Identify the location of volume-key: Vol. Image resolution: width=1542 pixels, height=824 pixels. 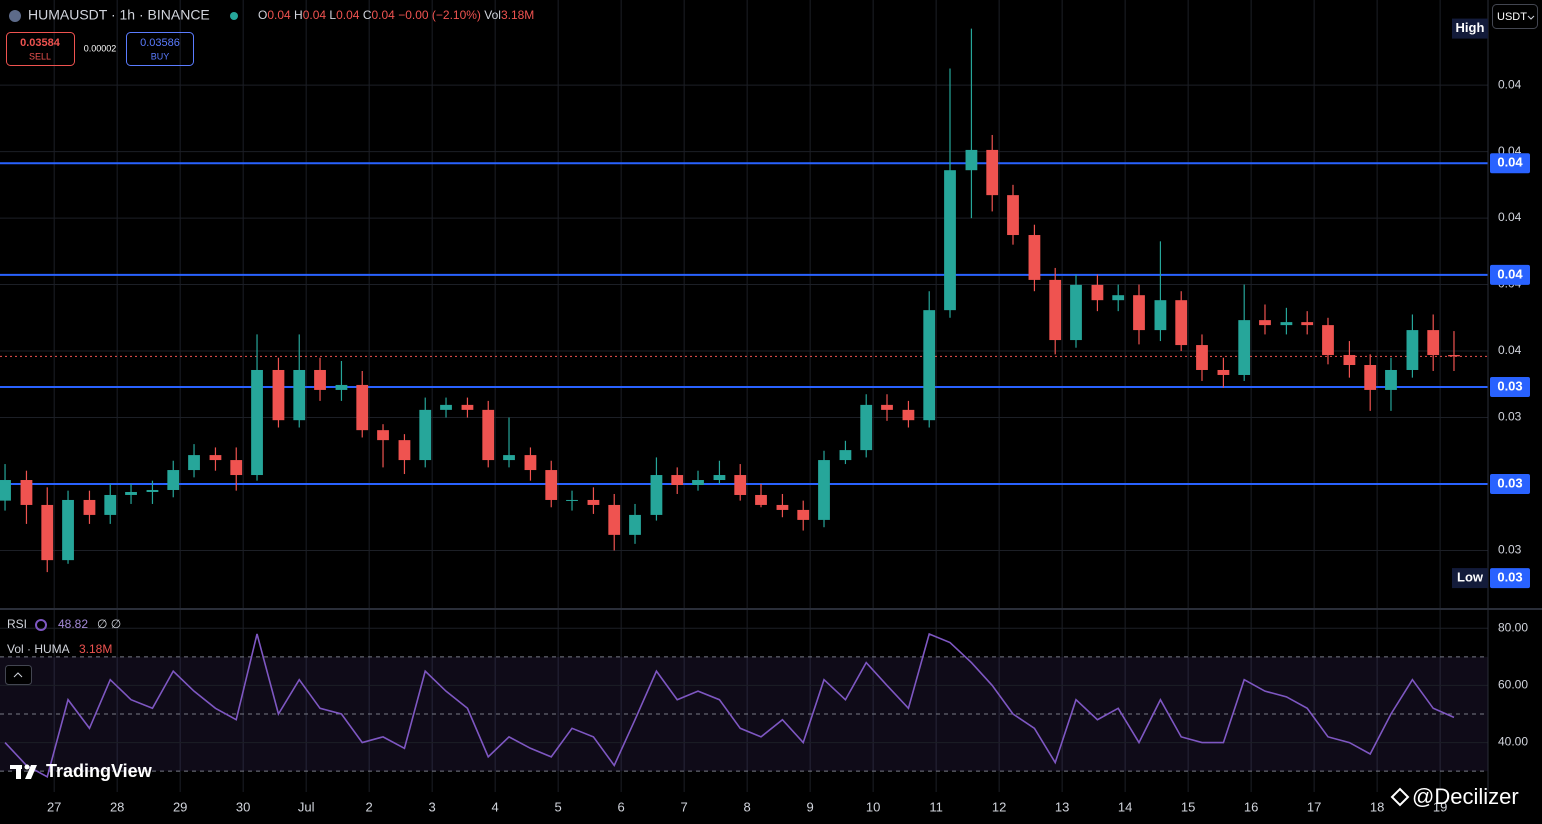
(492, 15).